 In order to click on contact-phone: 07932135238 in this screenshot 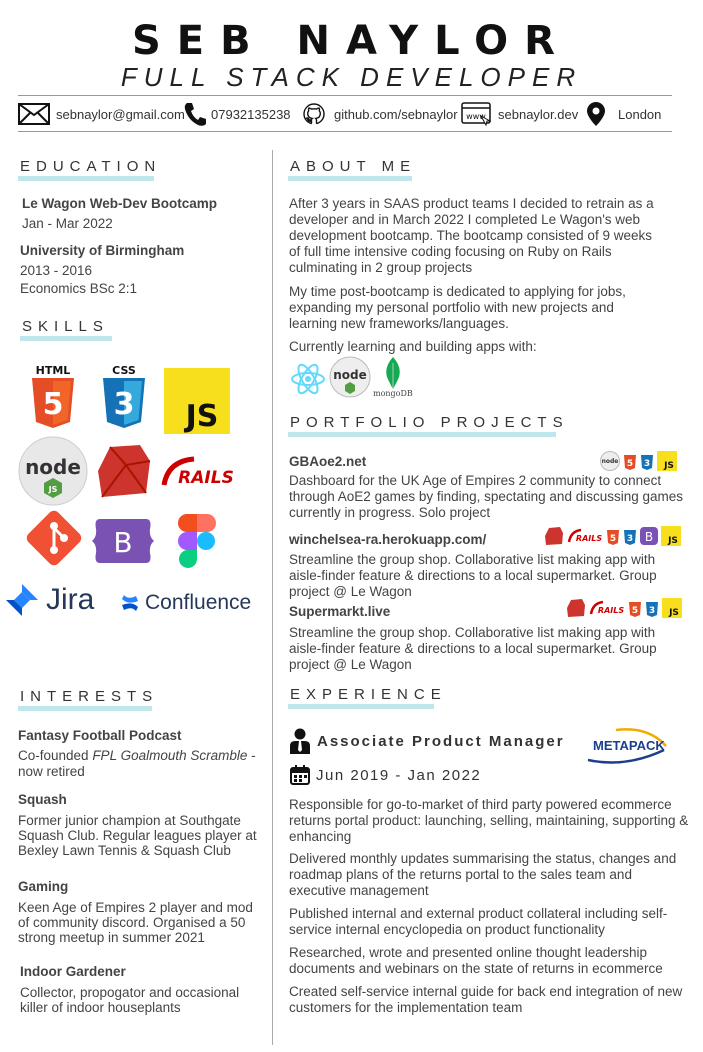, I will do `click(237, 114)`.